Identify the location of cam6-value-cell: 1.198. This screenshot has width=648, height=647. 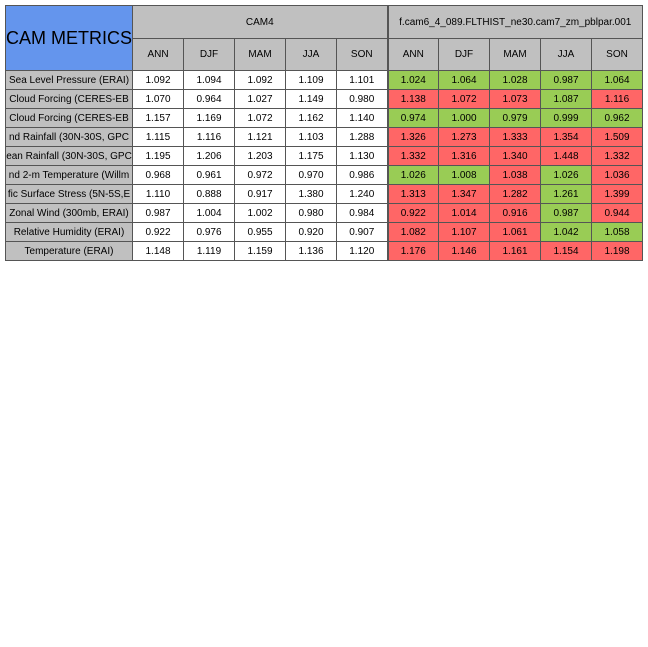
(617, 251).